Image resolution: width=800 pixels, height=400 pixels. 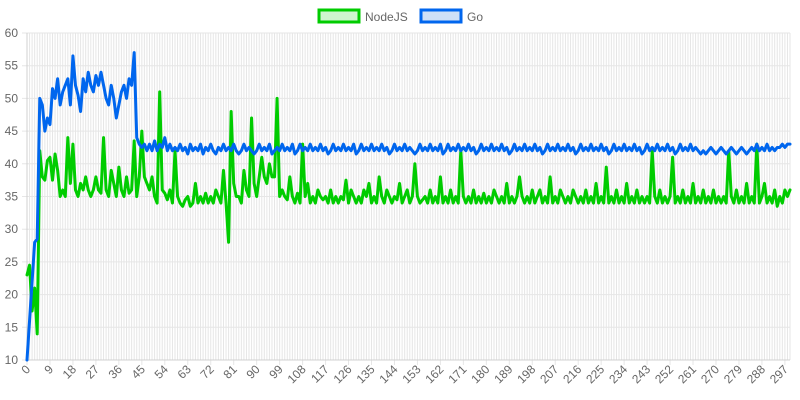 What do you see at coordinates (12, 98) in the screenshot?
I see `y-tick-label: 50` at bounding box center [12, 98].